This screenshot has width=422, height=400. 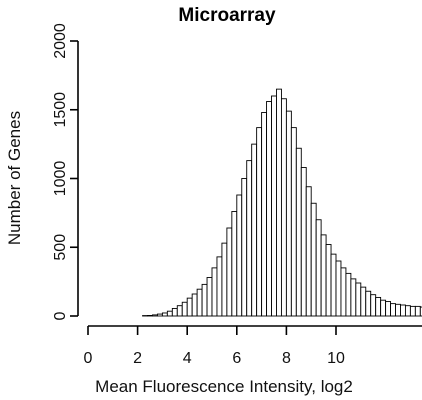 What do you see at coordinates (336, 358) in the screenshot?
I see `x-tick-label: 10` at bounding box center [336, 358].